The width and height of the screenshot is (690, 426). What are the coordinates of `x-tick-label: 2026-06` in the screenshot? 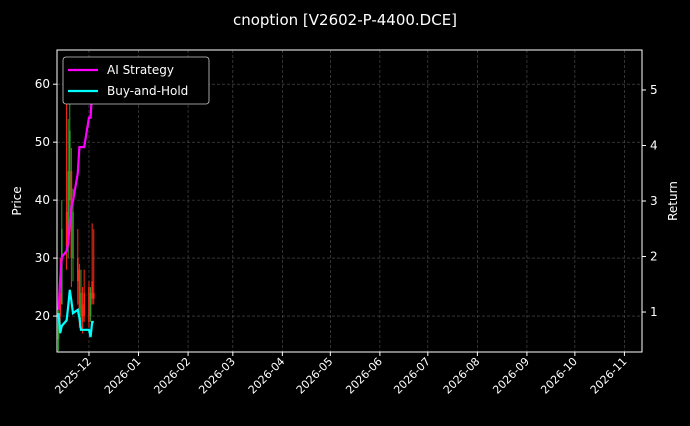 It's located at (364, 376).